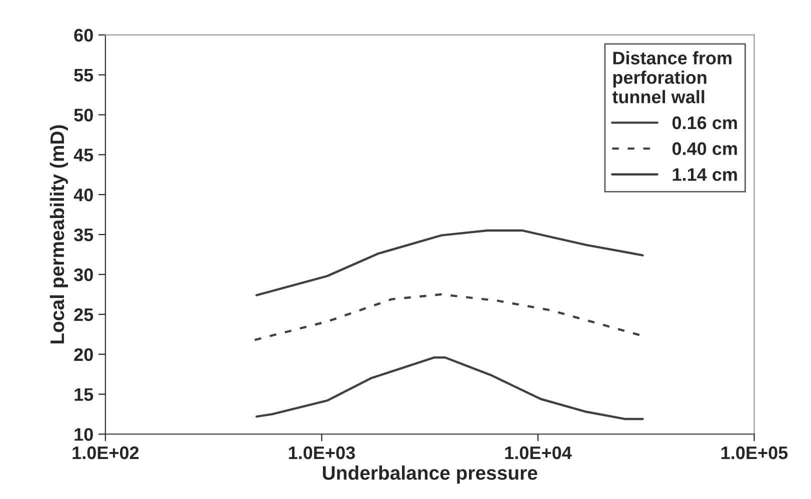 This screenshot has height=499, width=811. What do you see at coordinates (672, 77) in the screenshot?
I see `legend-title: Distance from perforation tunnel wall` at bounding box center [672, 77].